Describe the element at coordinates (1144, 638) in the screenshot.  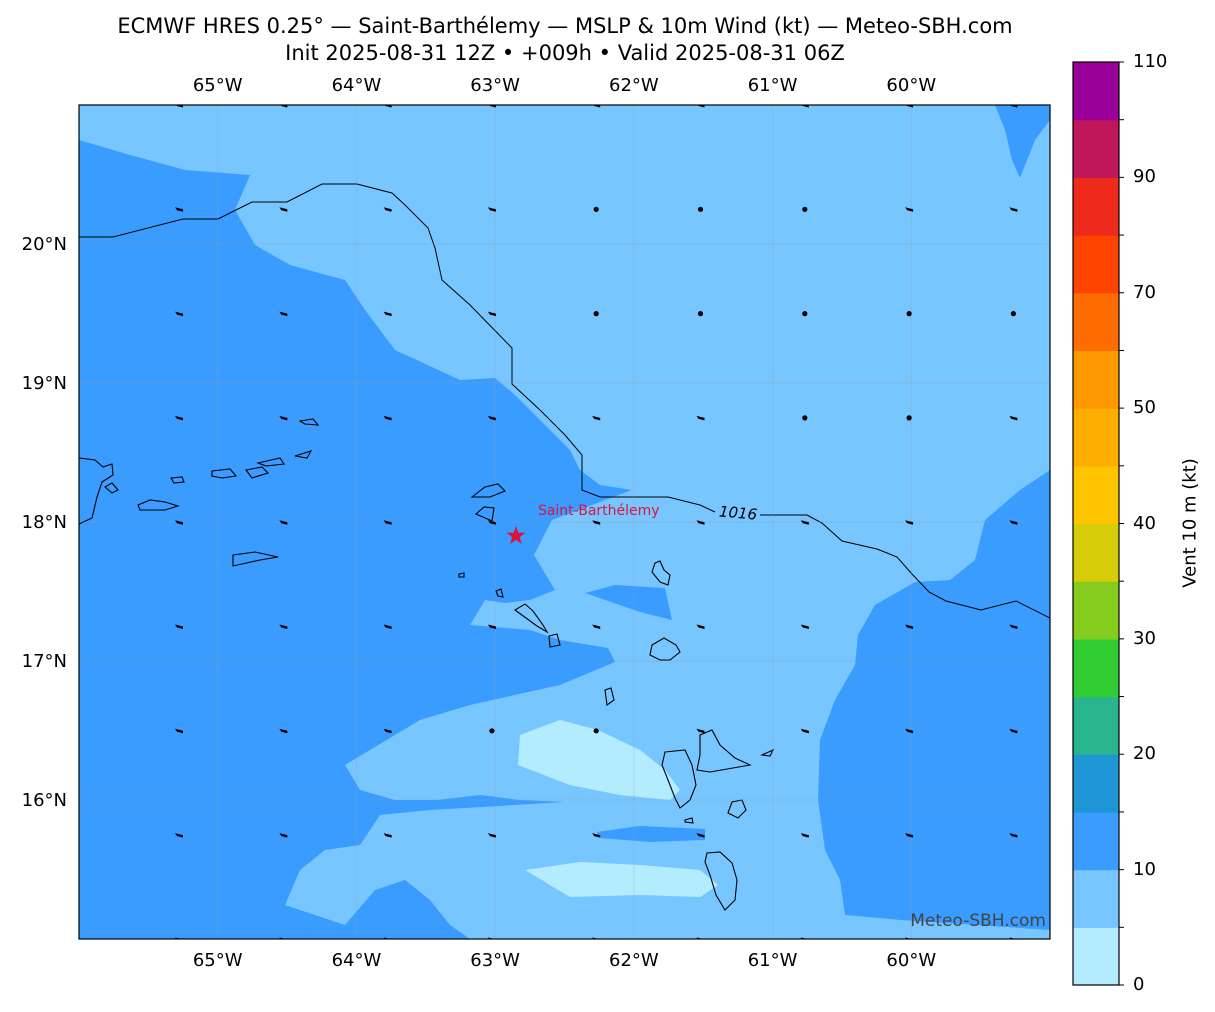
I see `colorbar-tick-label-3: 30` at that location.